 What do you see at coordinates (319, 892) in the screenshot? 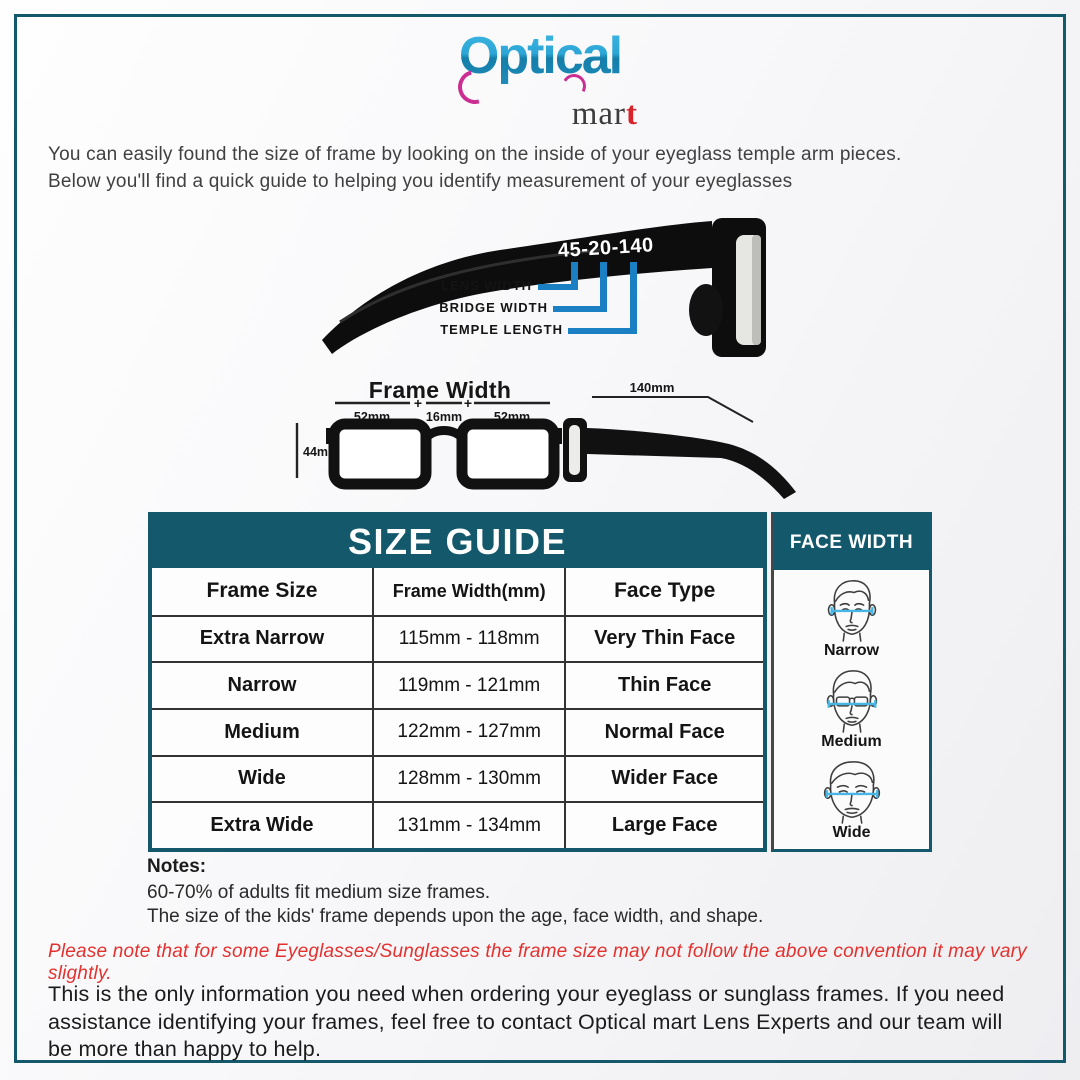
I see `notes-line-1: 60-70% of adults fit medium size frames.` at bounding box center [319, 892].